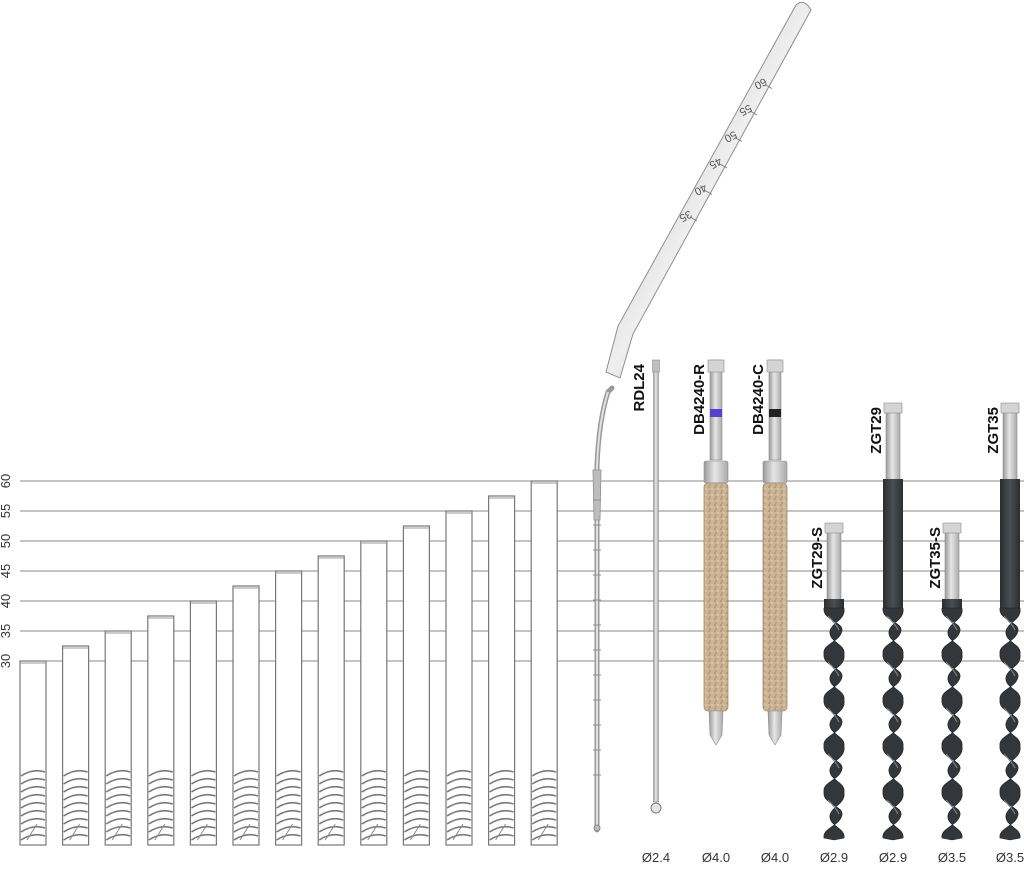 This screenshot has height=869, width=1024. I want to click on scale-tick-label: 35, so click(6, 631).